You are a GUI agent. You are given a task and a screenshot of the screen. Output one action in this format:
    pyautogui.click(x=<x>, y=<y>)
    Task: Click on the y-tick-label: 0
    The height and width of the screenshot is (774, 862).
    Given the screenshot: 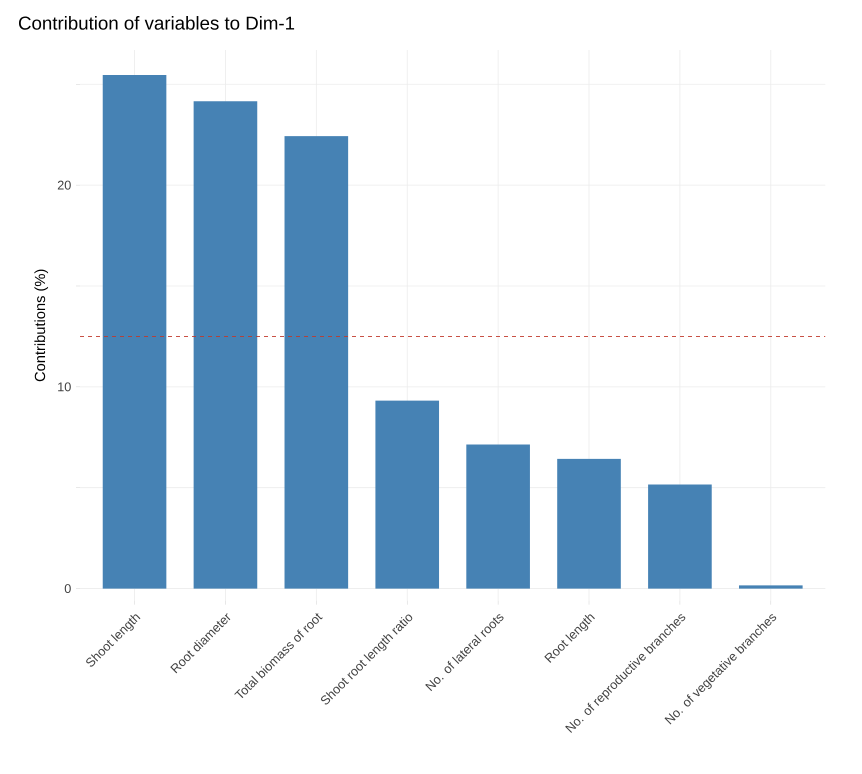 What is the action you would take?
    pyautogui.click(x=67, y=589)
    